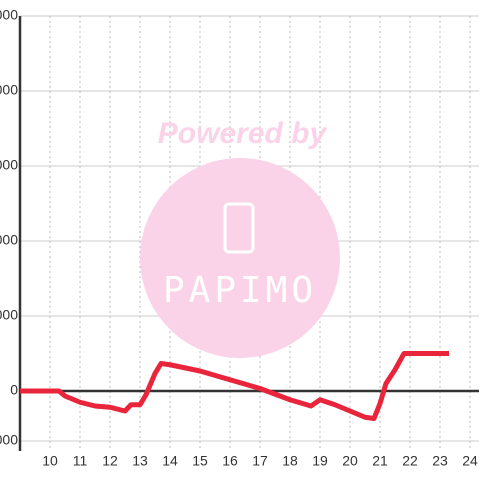 This screenshot has width=480, height=485. What do you see at coordinates (380, 461) in the screenshot?
I see `x-tick-label: 21` at bounding box center [380, 461].